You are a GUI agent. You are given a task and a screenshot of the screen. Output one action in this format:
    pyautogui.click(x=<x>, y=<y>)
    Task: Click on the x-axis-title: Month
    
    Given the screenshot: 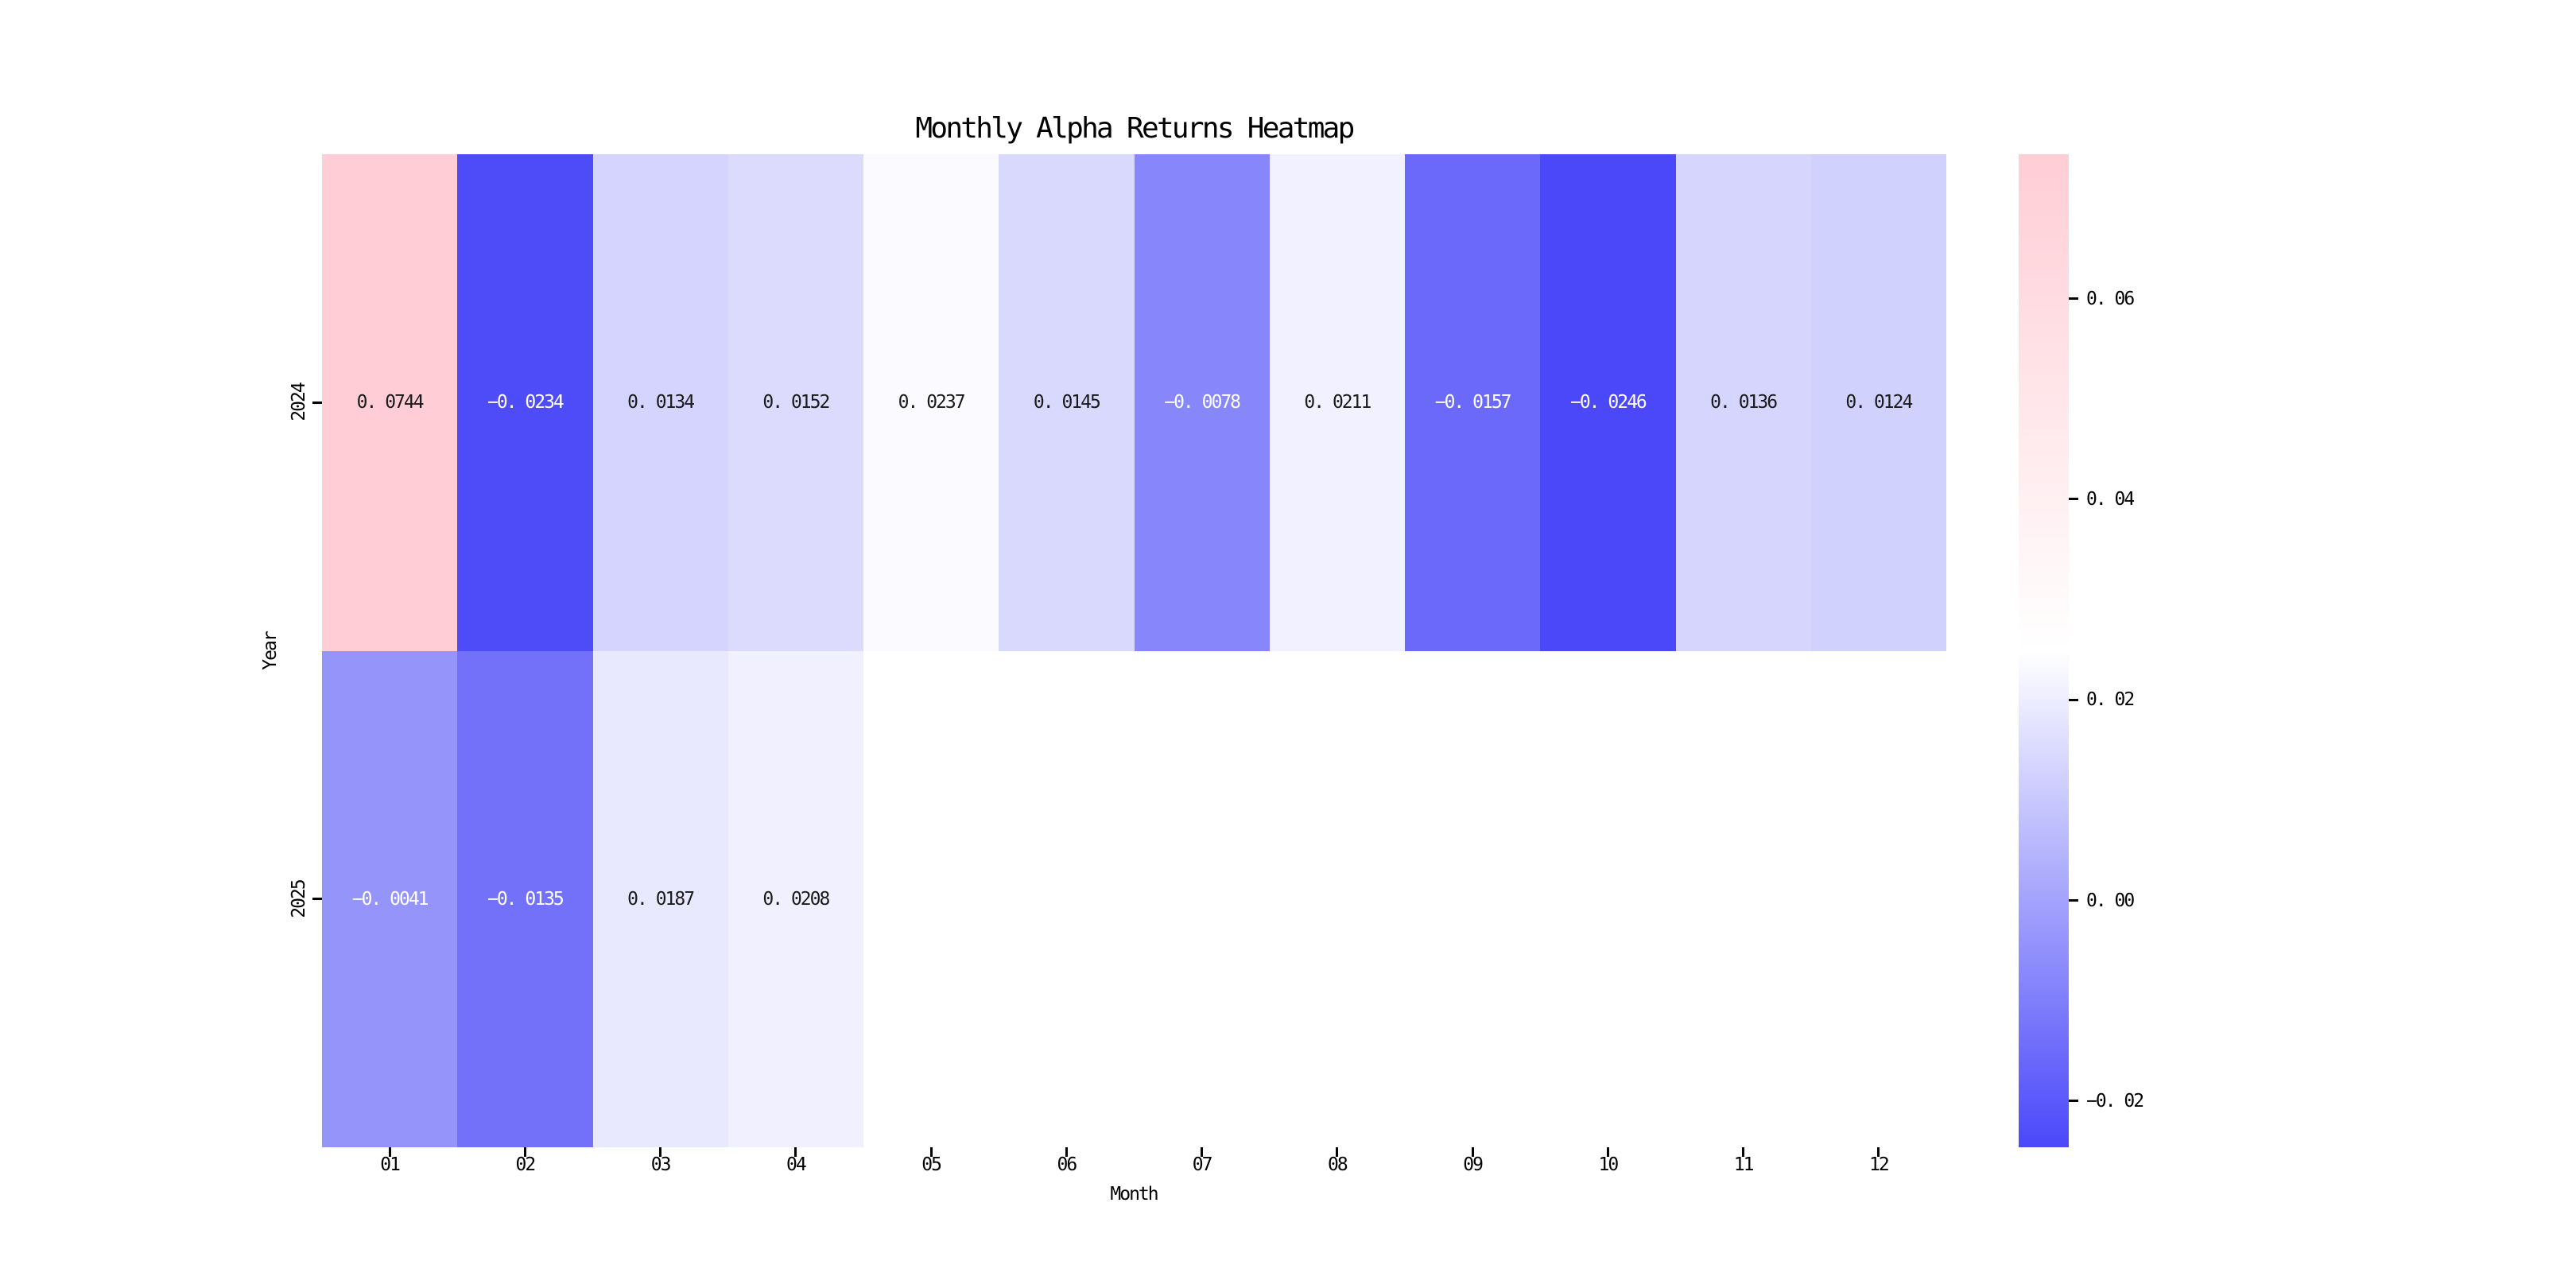 What is the action you would take?
    pyautogui.click(x=1134, y=1195)
    